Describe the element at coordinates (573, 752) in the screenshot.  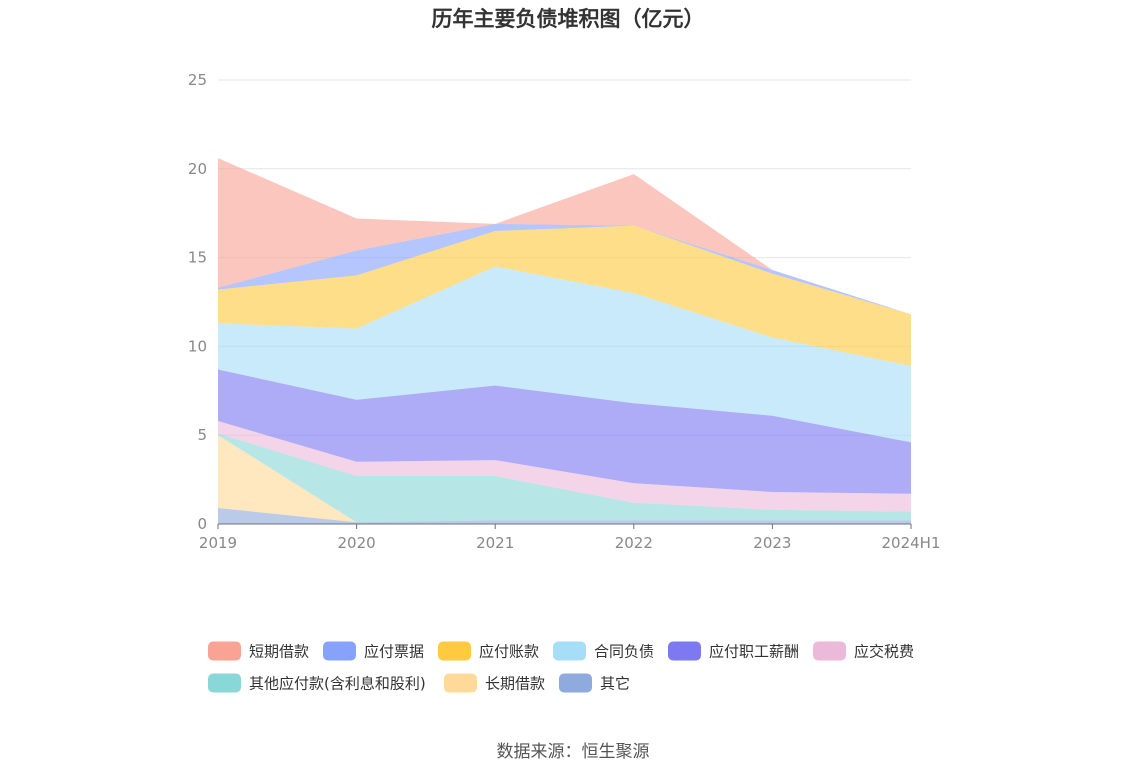
I see `source-note: 数据来源：恒生聚源` at that location.